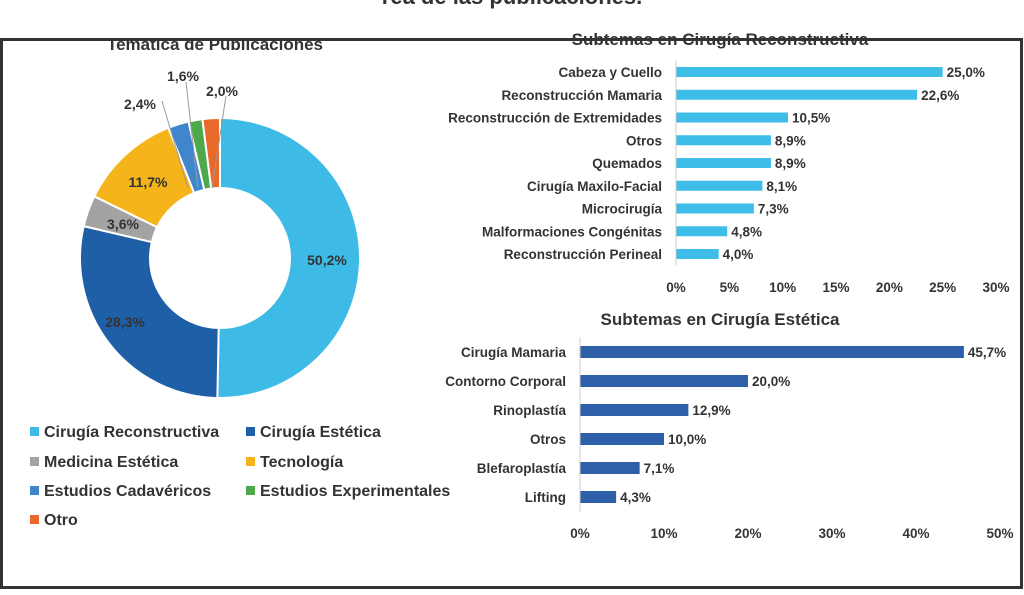 The width and height of the screenshot is (1024, 595). What do you see at coordinates (61, 520) in the screenshot?
I see `legend-label: Otro` at bounding box center [61, 520].